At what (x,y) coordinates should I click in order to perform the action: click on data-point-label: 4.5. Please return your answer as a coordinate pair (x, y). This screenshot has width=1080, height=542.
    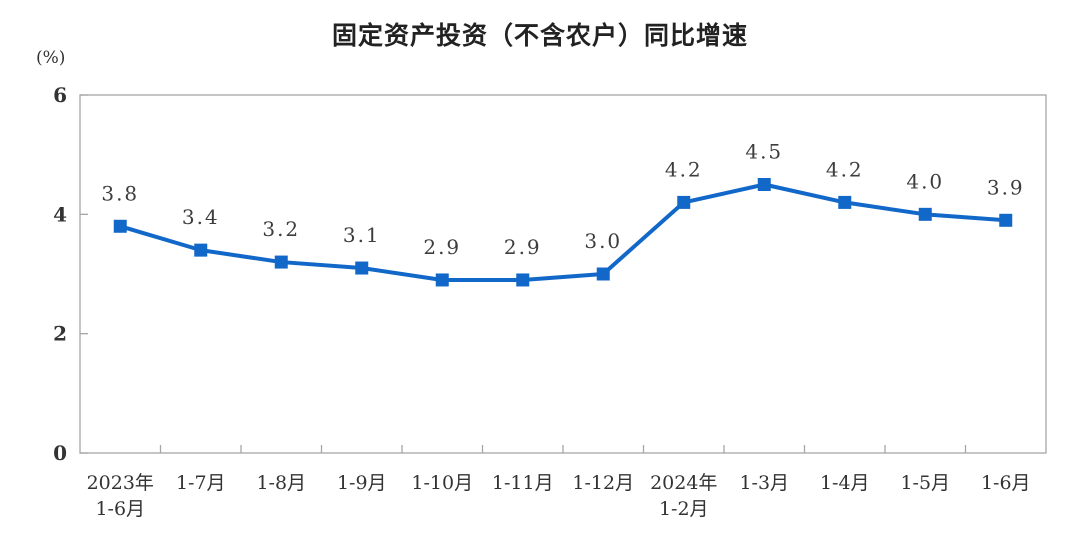
    Looking at the image, I should click on (764, 152).